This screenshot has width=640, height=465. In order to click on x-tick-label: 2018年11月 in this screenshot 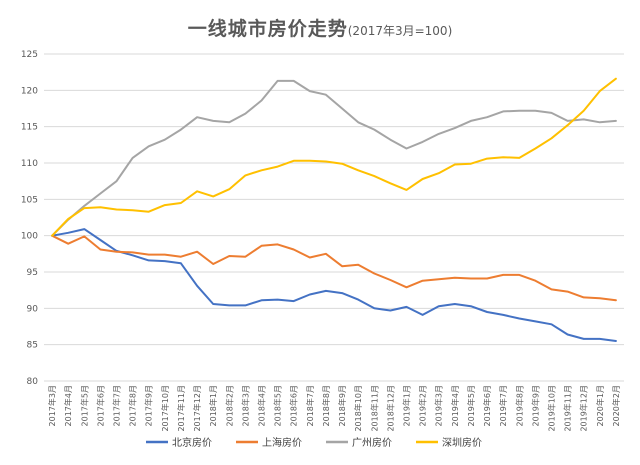, I will do `click(374, 408)`.